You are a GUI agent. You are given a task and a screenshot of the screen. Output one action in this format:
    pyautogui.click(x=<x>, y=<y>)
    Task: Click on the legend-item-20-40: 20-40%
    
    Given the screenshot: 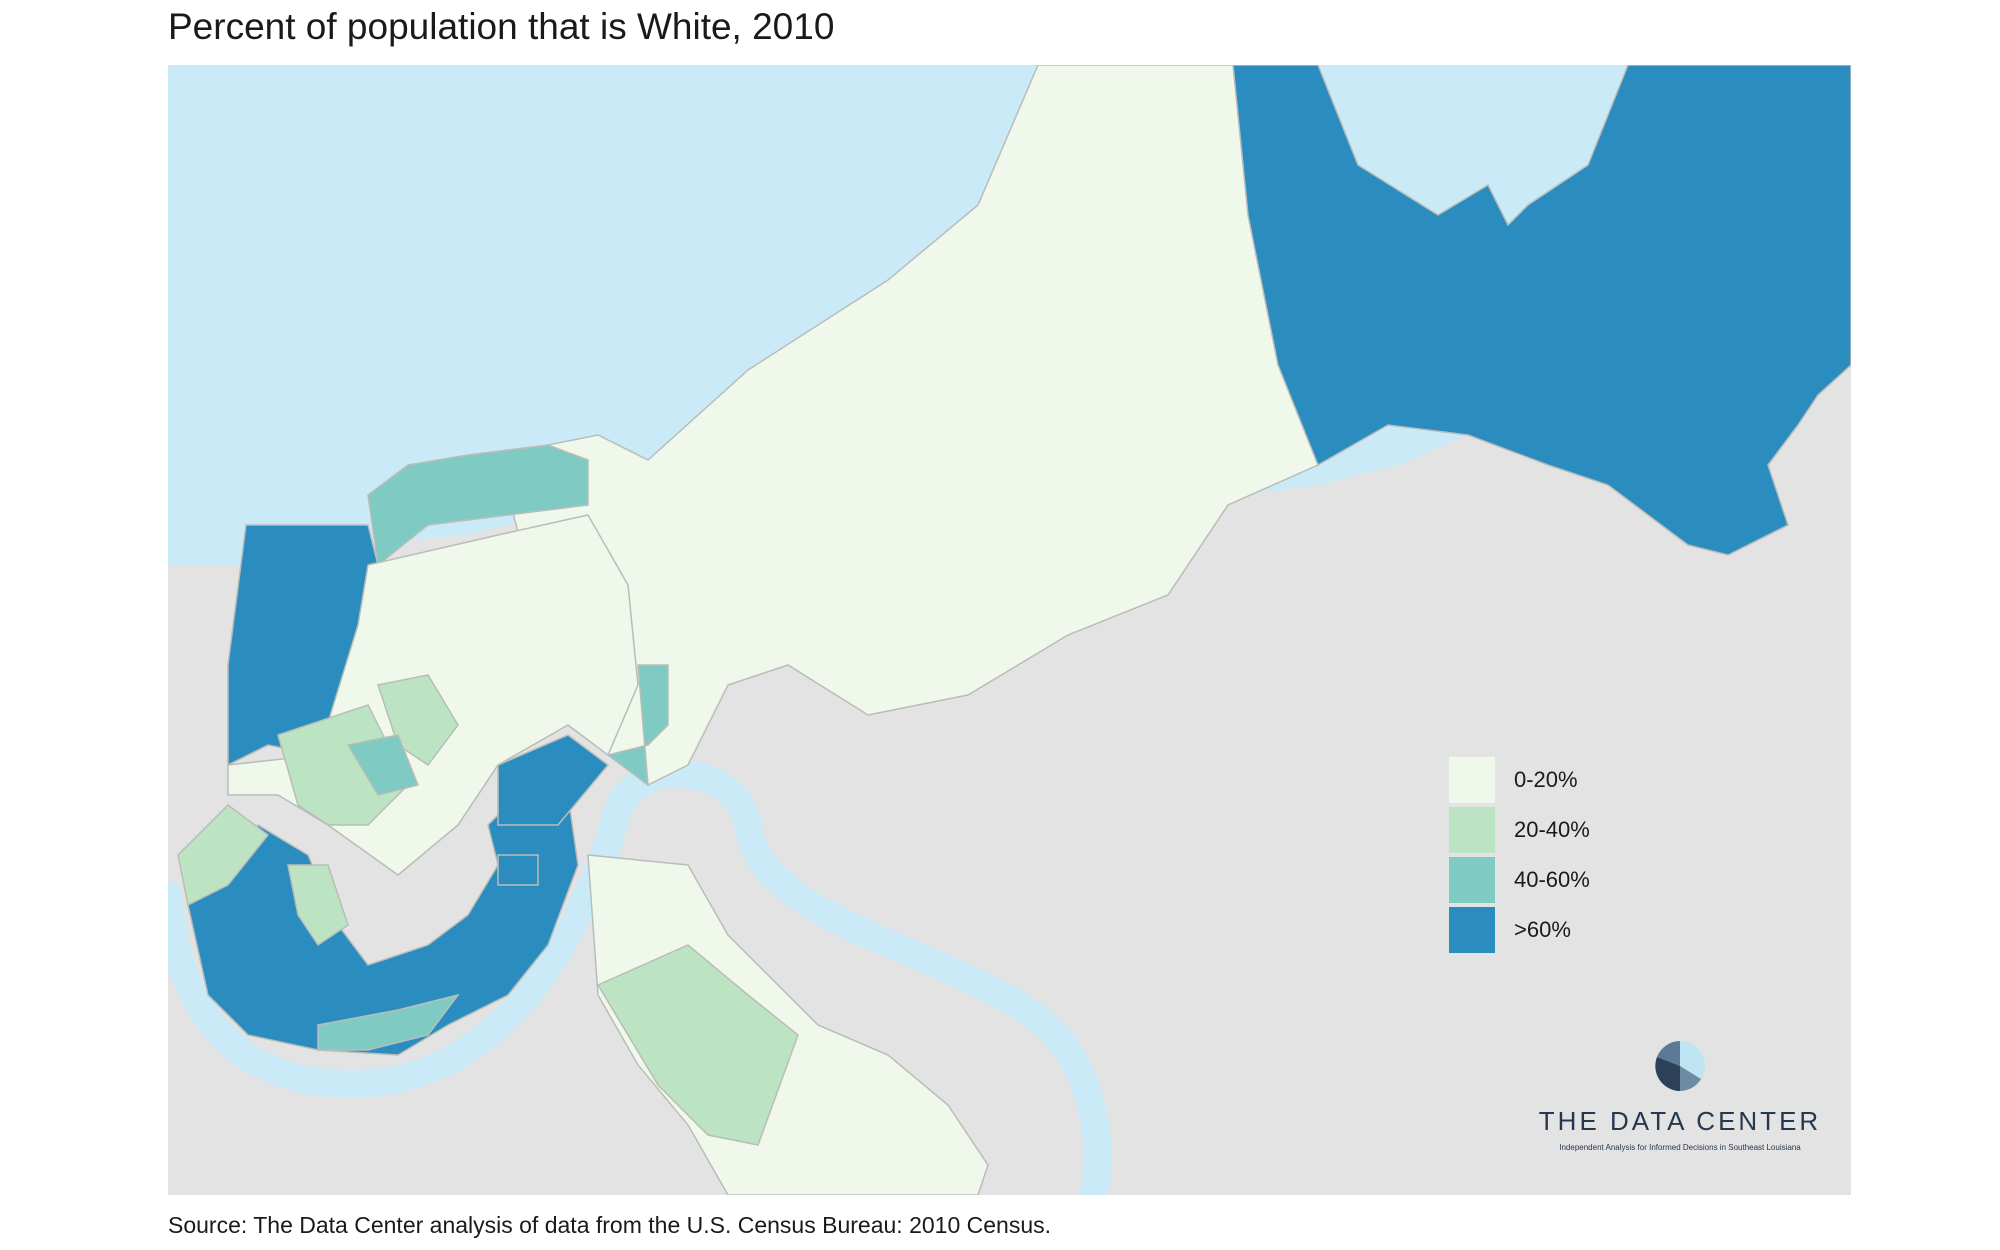 What is the action you would take?
    pyautogui.click(x=1519, y=830)
    